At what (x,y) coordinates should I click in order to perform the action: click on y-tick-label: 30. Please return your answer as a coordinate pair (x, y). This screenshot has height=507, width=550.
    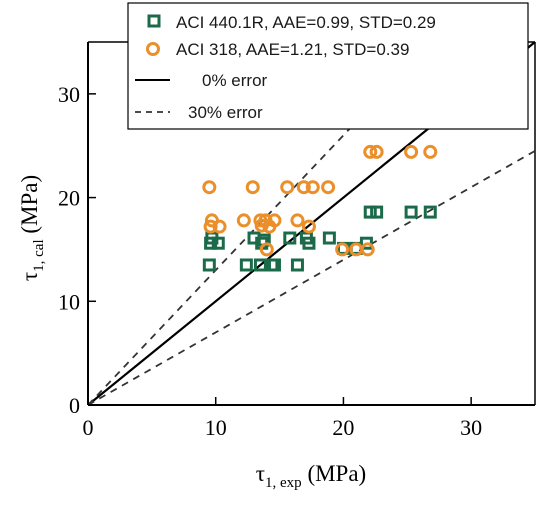
    Looking at the image, I should click on (69, 94).